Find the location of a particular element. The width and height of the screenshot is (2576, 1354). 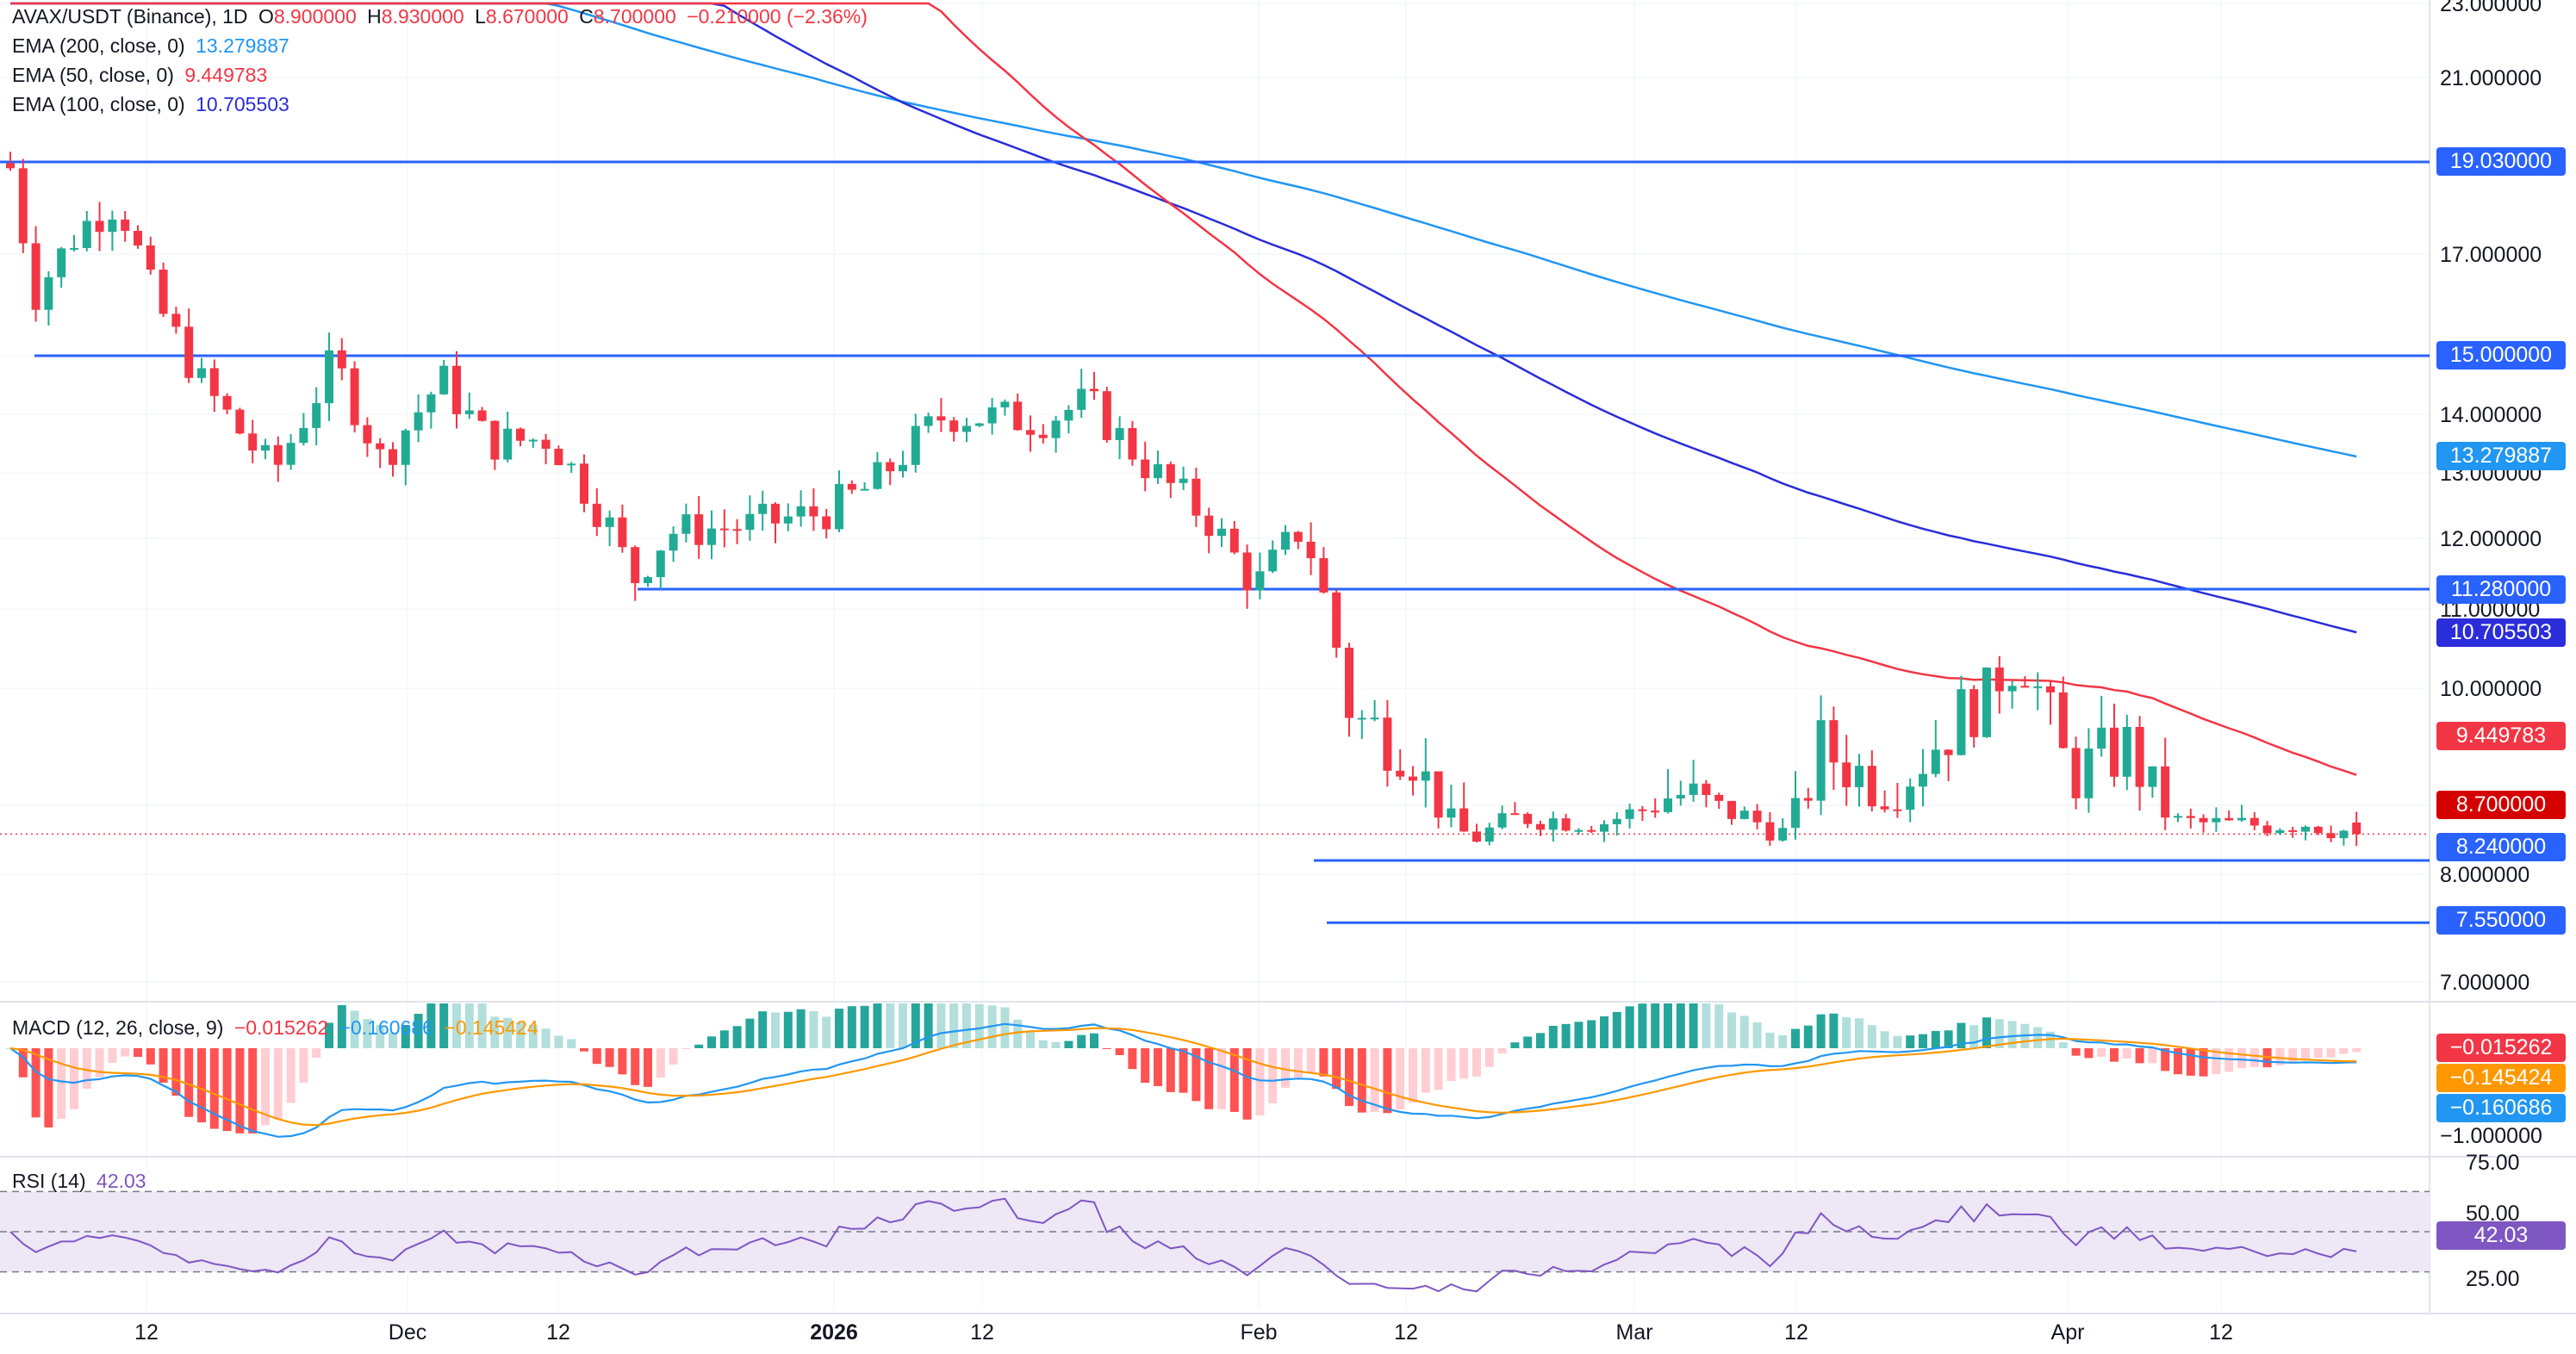

macd-signal-value: −0.145424 is located at coordinates (491, 1027).